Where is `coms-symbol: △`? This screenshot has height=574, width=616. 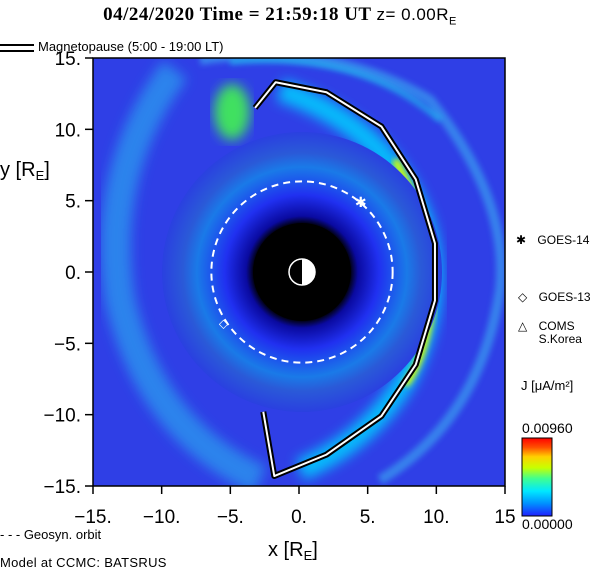 coms-symbol: △ is located at coordinates (523, 326).